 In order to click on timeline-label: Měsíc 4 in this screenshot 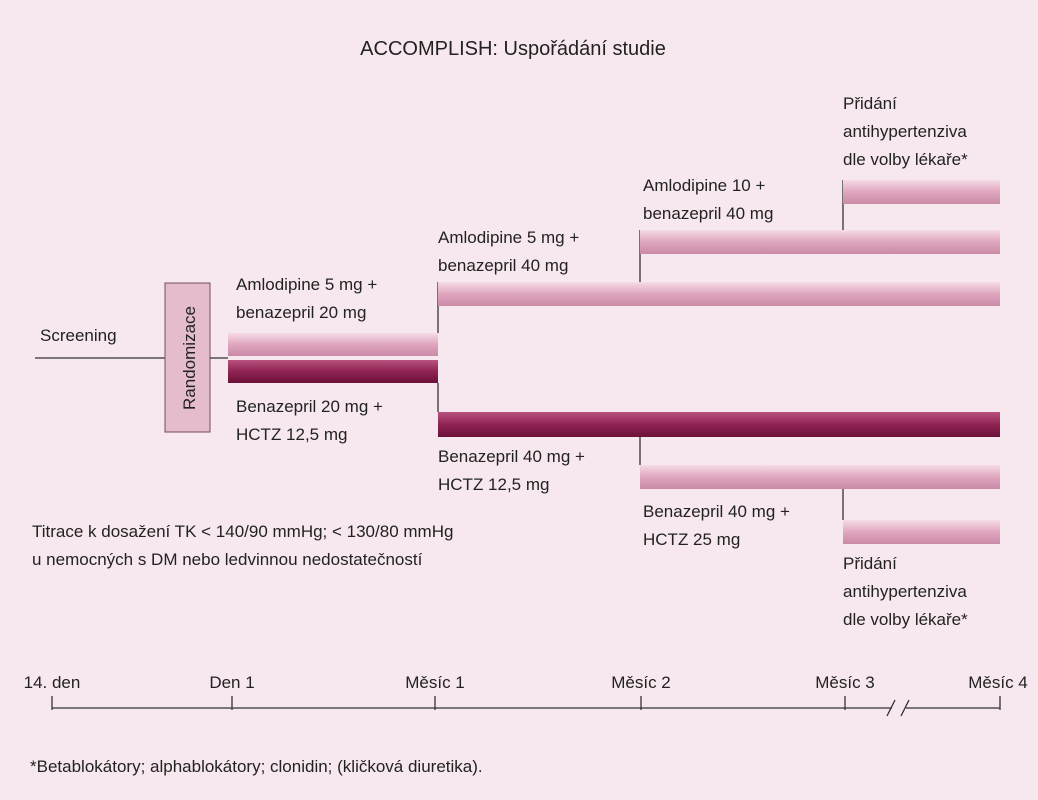, I will do `click(998, 682)`.